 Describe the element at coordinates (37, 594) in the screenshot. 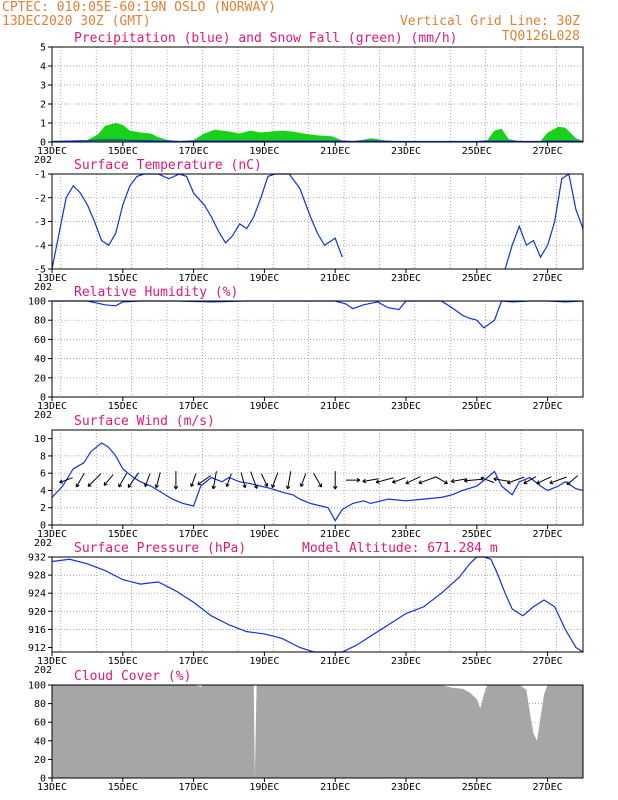

I see `y-tick-label: 924` at that location.